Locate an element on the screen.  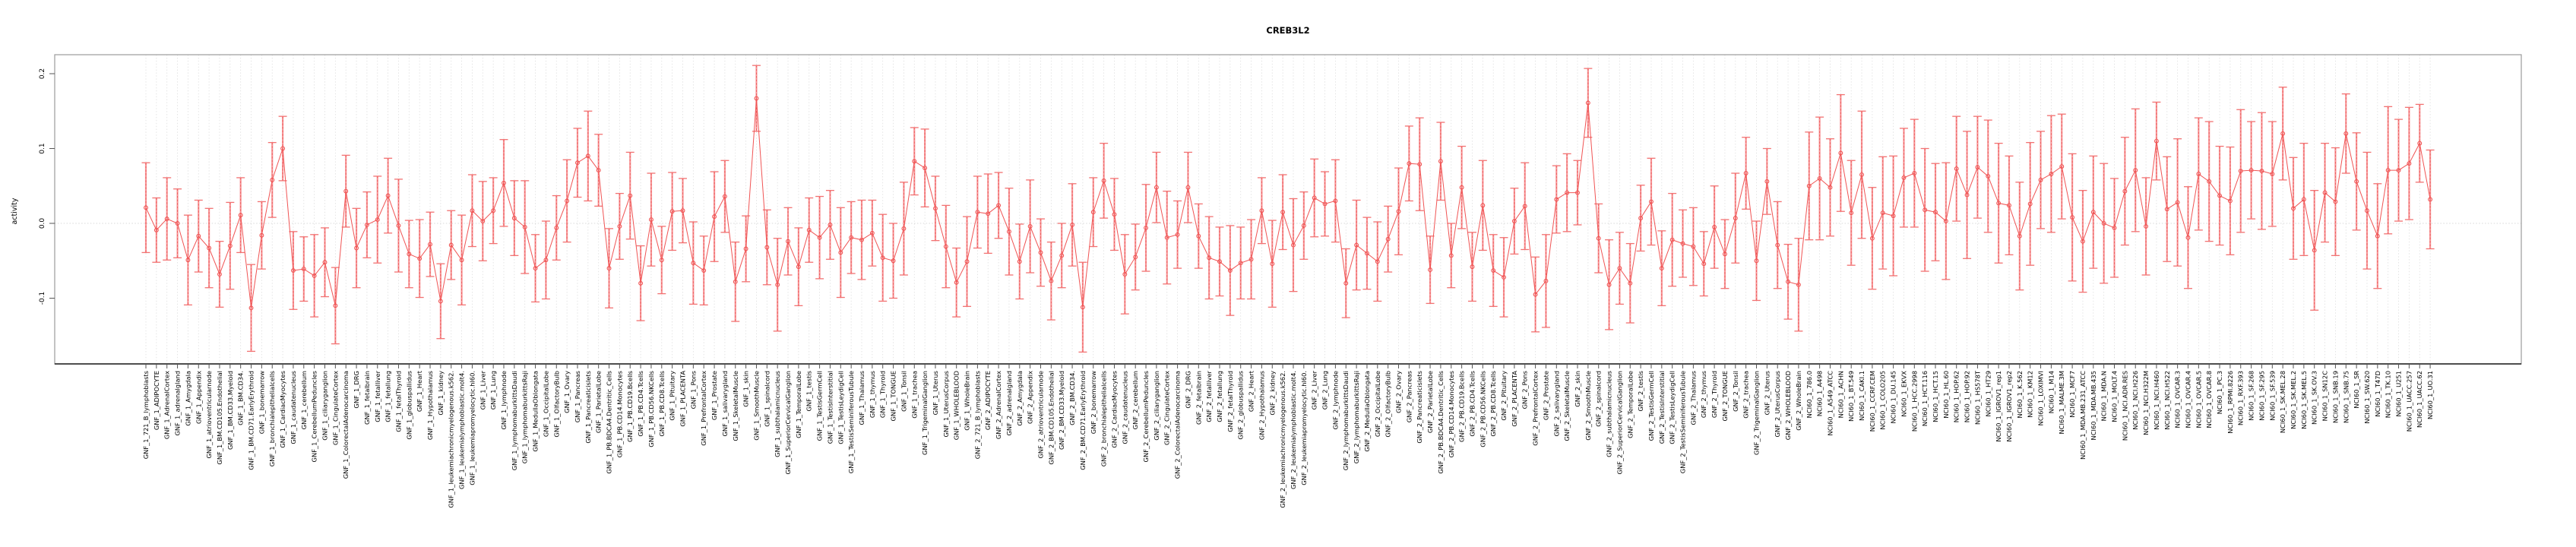
category-label: GNF_1_lymphnode is located at coordinates (504, 400).